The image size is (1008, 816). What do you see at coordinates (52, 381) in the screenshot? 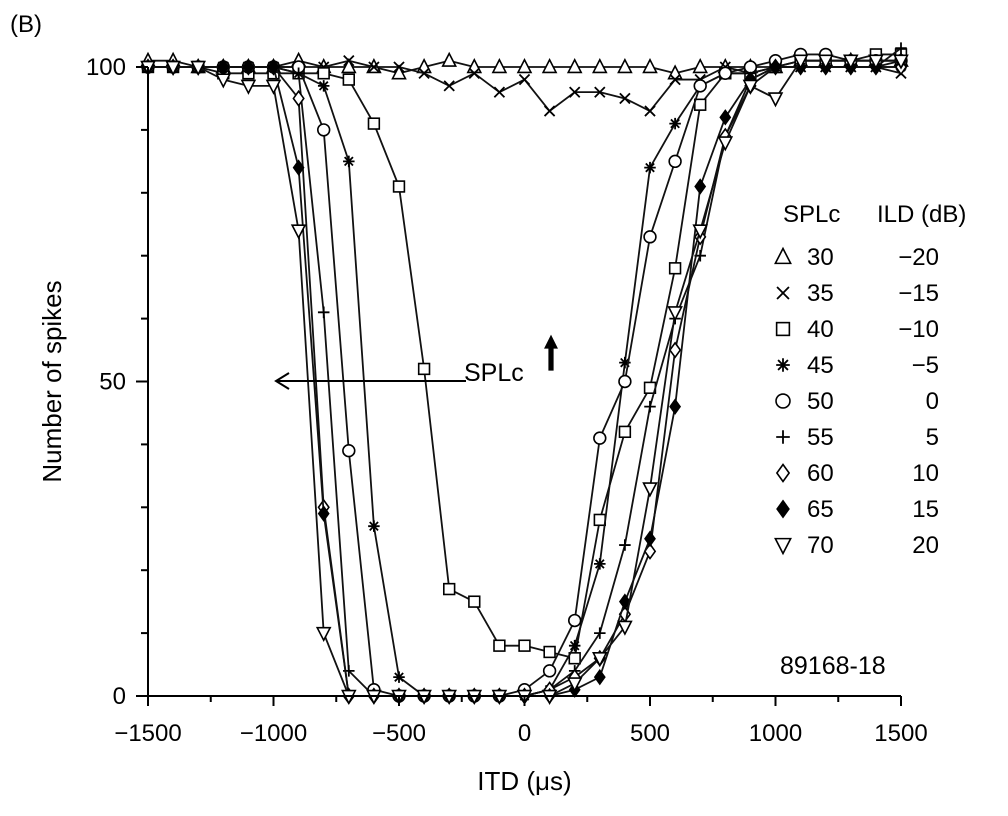
I see `y-axis-label: Number of spikes` at bounding box center [52, 381].